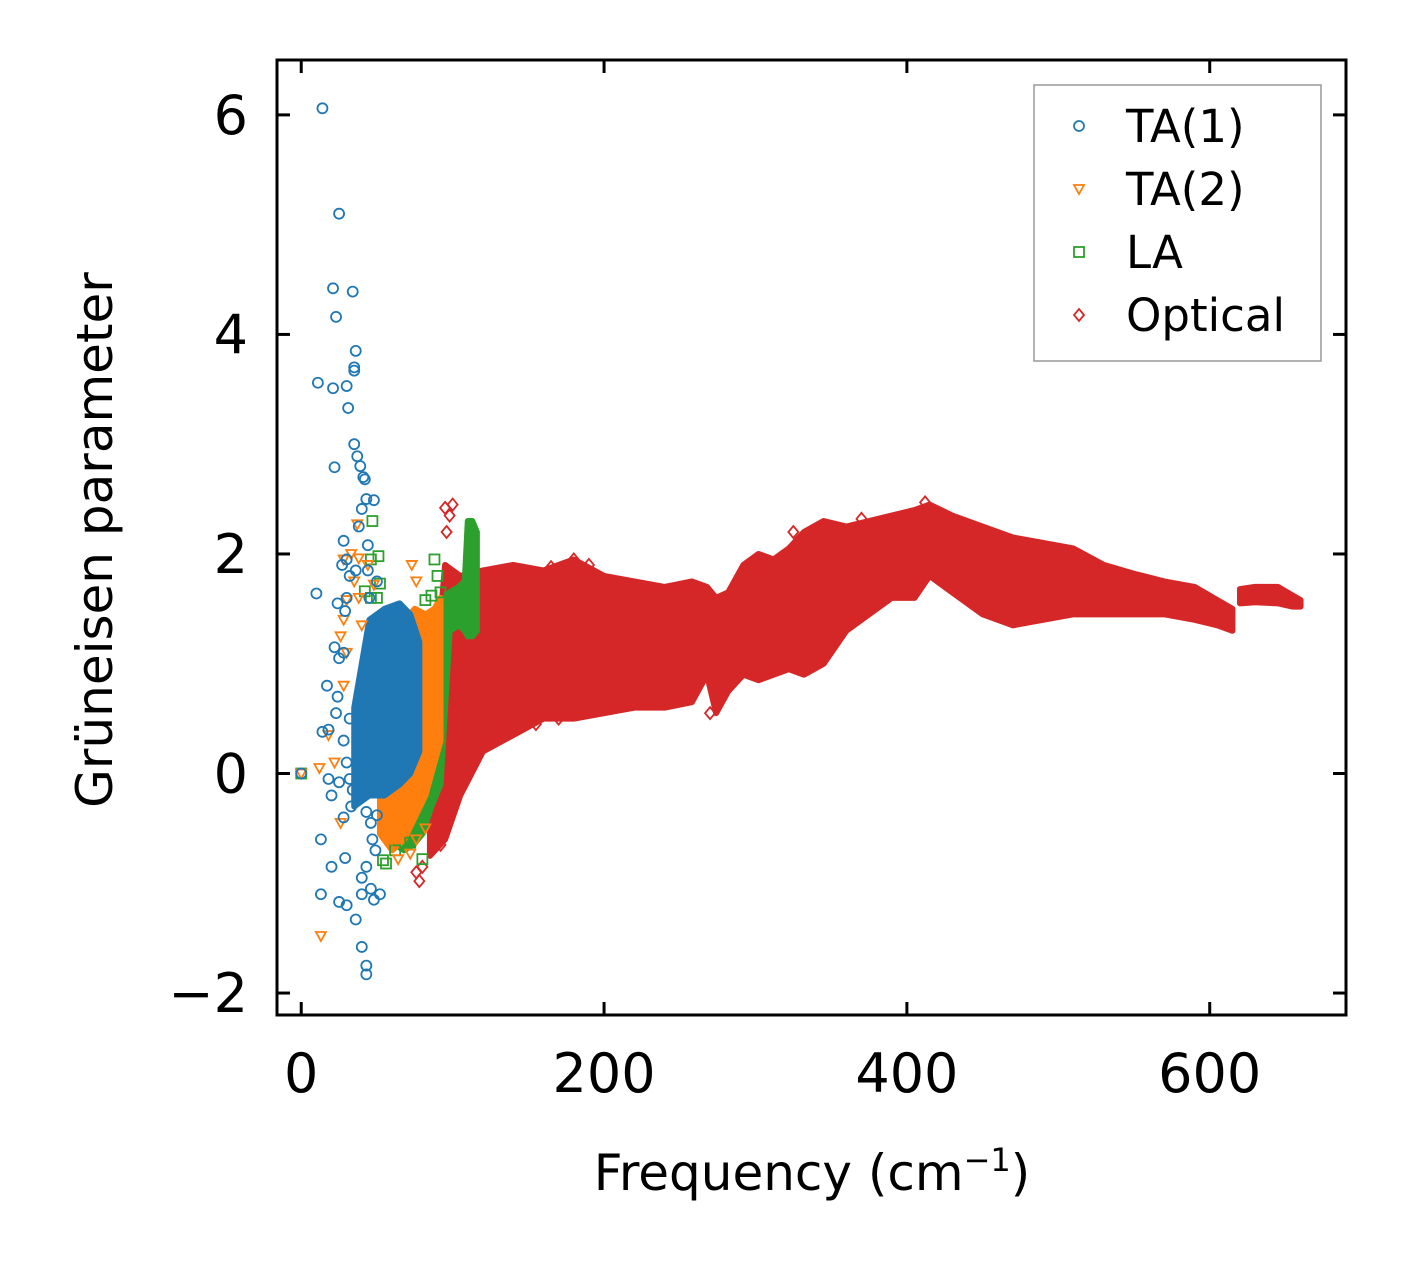  I want to click on legend-label-ta-1: TA(1), so click(1185, 126).